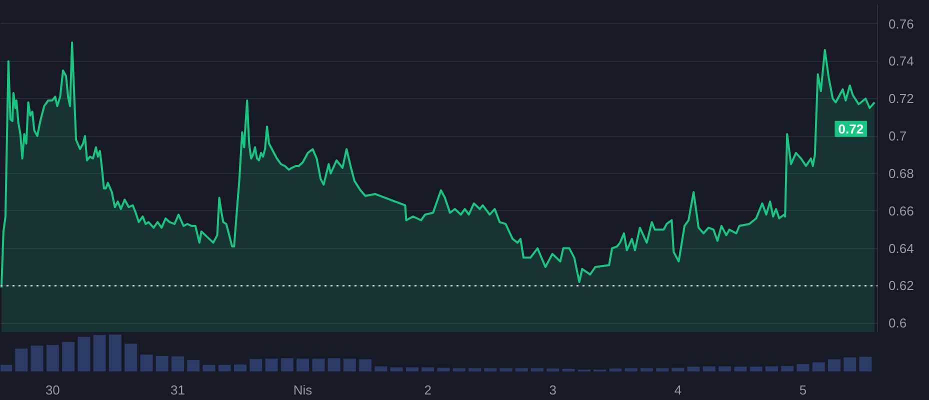  Describe the element at coordinates (901, 210) in the screenshot. I see `y-tick-label: 0.66` at that location.